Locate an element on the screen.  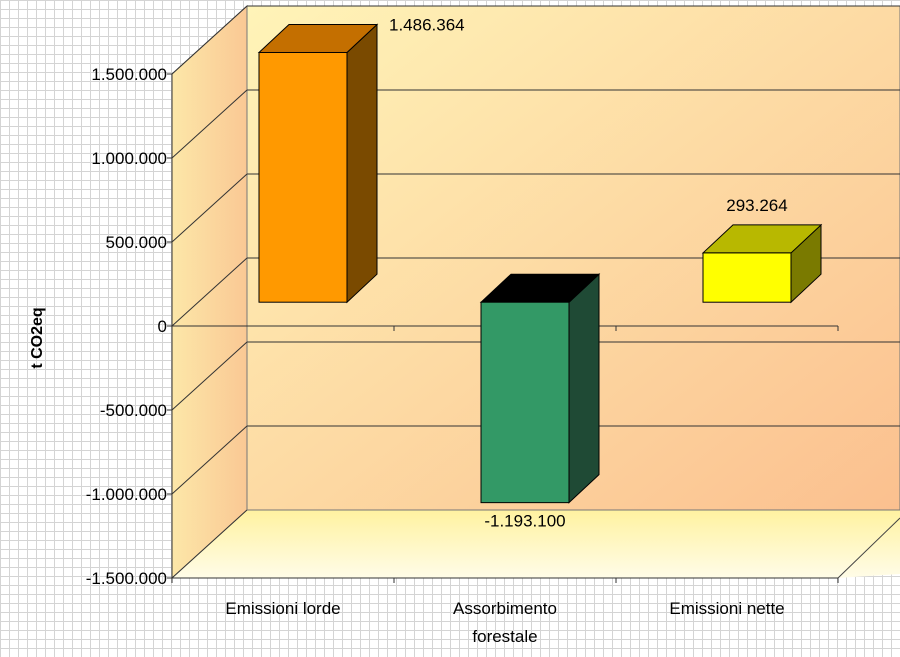
y-tick-label: -1.500.000 is located at coordinates (126, 578).